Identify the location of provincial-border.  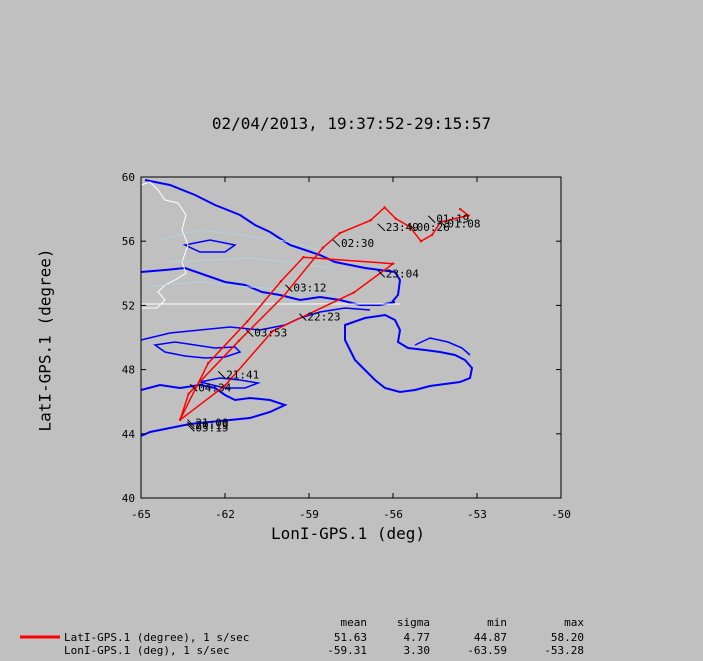
(164, 245).